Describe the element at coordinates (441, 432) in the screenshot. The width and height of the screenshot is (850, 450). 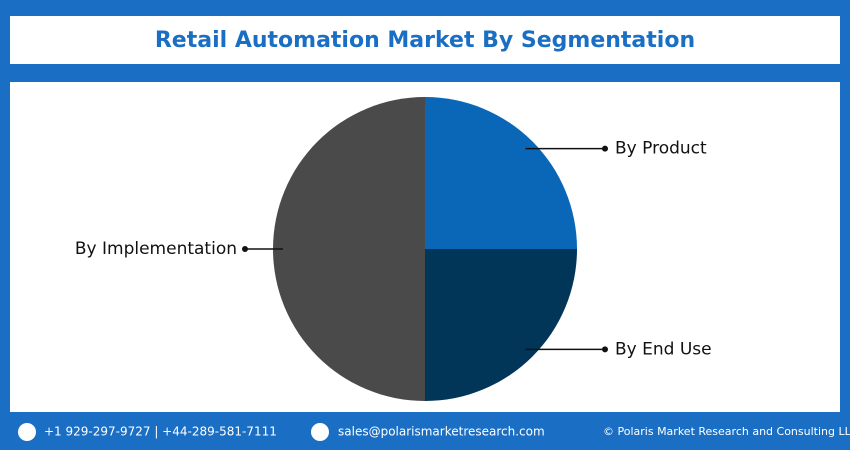
I see `footer-email: sales@polarismarketresearch.com` at that location.